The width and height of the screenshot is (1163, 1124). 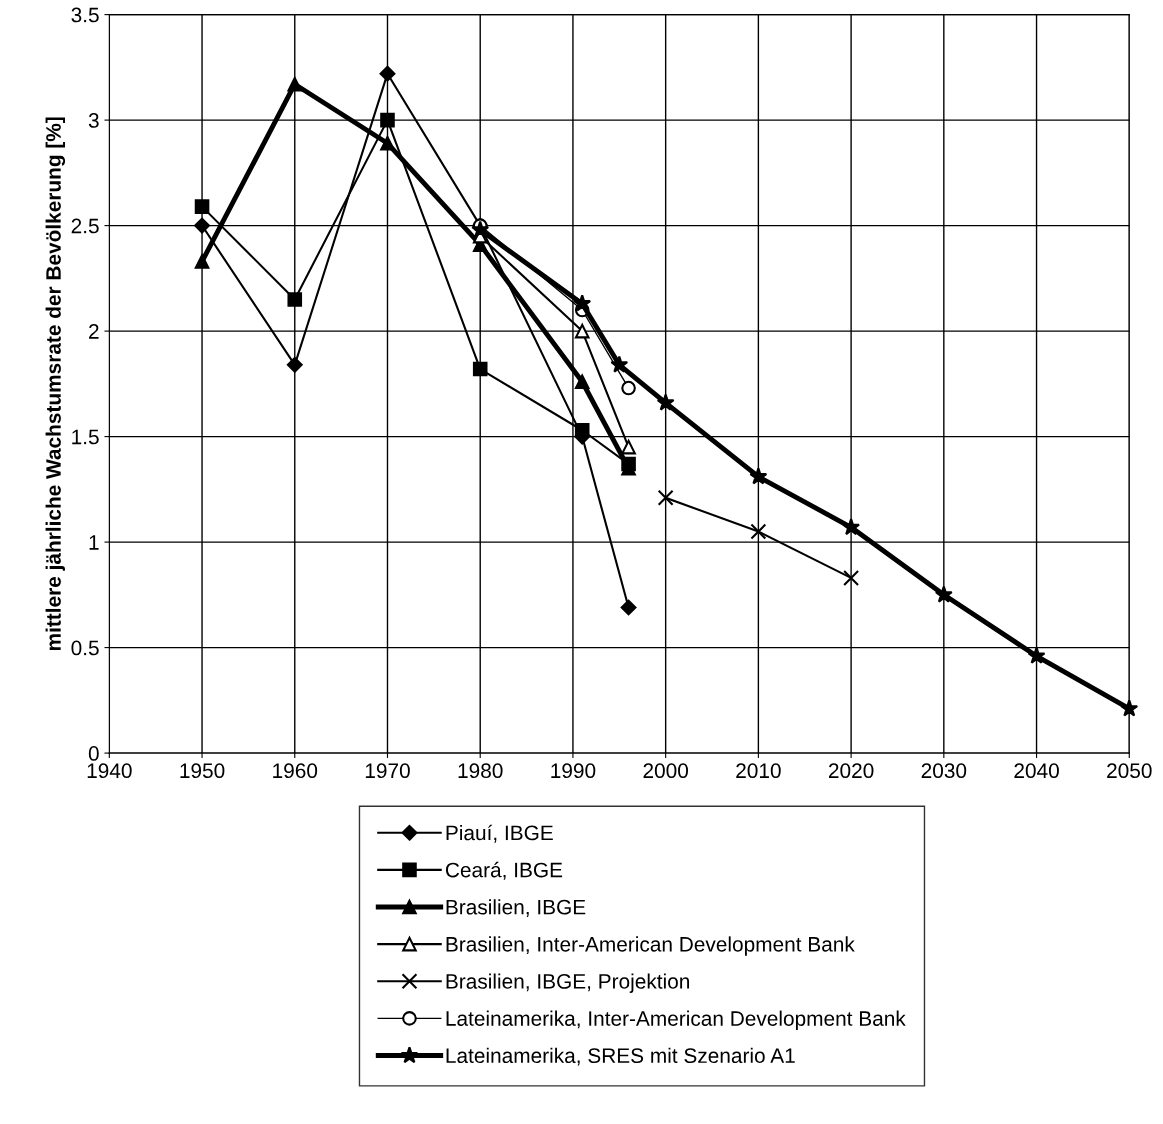 What do you see at coordinates (851, 771) in the screenshot?
I see `x-tick-label: 2020` at bounding box center [851, 771].